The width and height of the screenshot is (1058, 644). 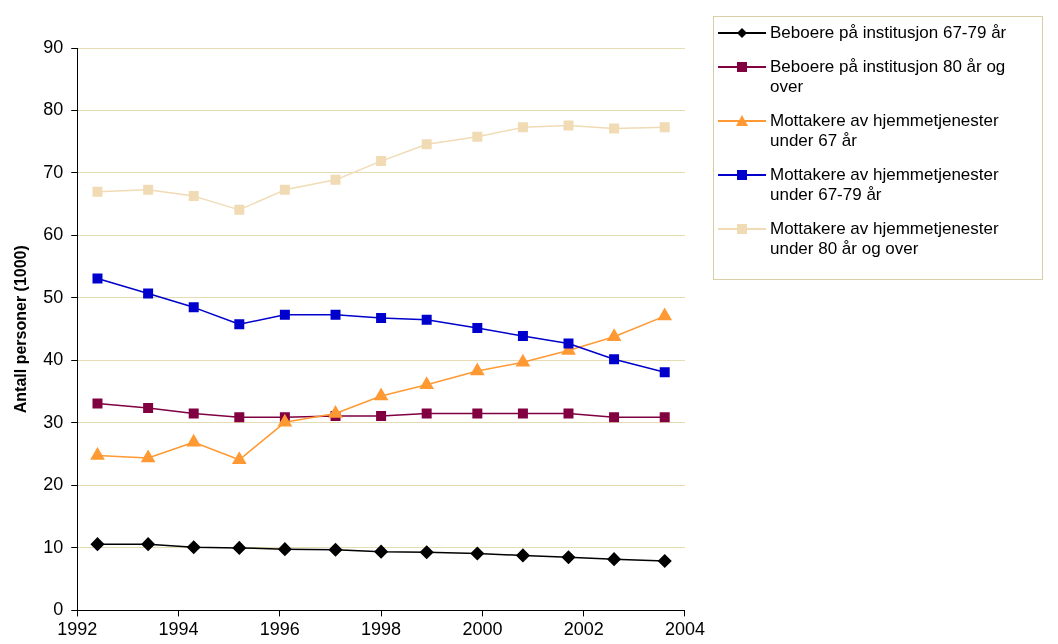 What do you see at coordinates (58, 609) in the screenshot?
I see `y-tick-label: 0` at bounding box center [58, 609].